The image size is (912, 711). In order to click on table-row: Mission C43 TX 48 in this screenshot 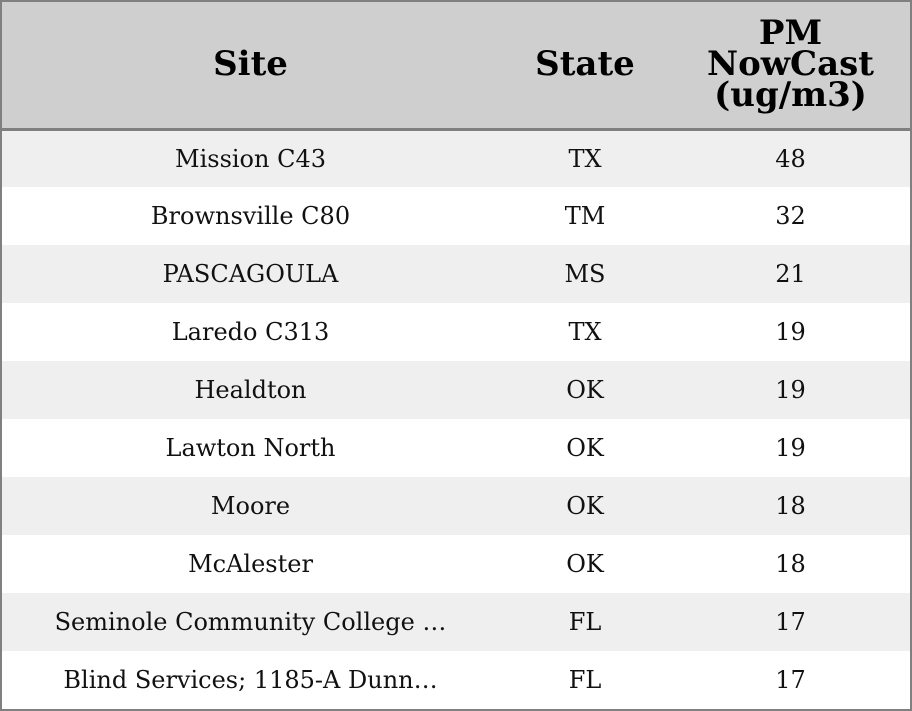, I will do `click(456, 158)`.